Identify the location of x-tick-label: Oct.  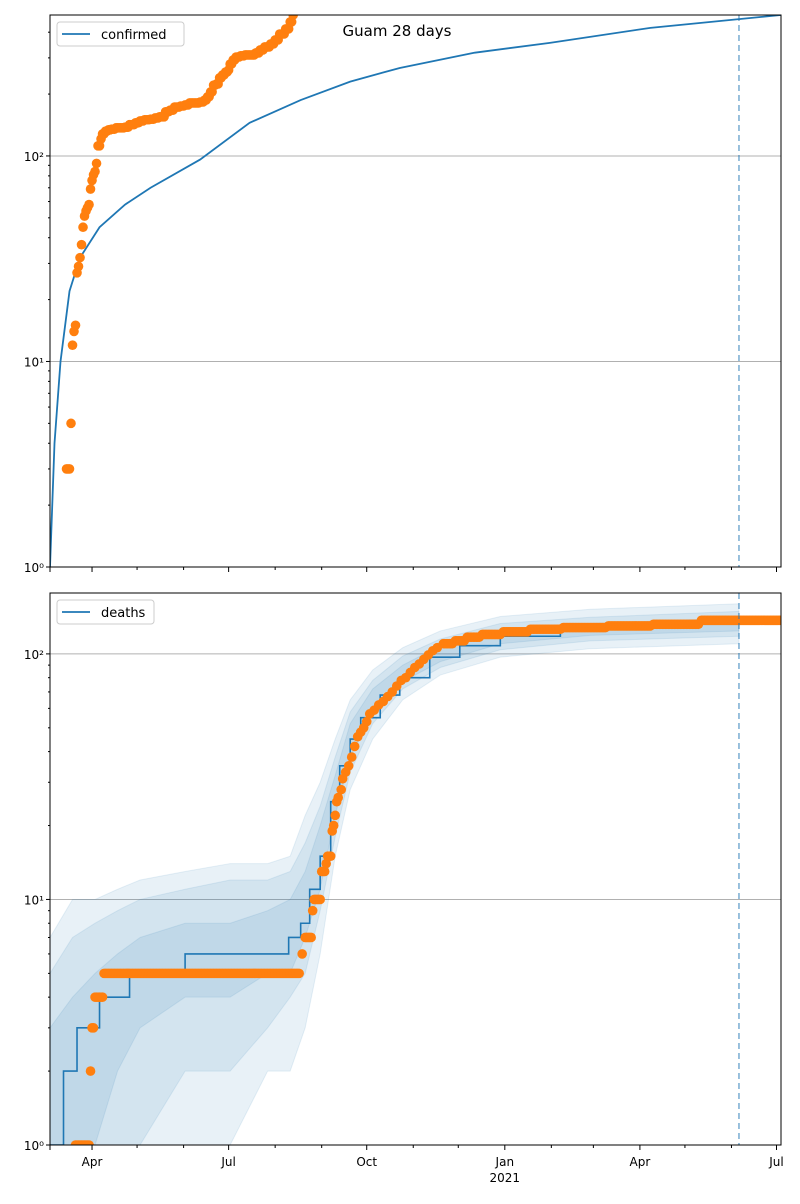
(366, 1162).